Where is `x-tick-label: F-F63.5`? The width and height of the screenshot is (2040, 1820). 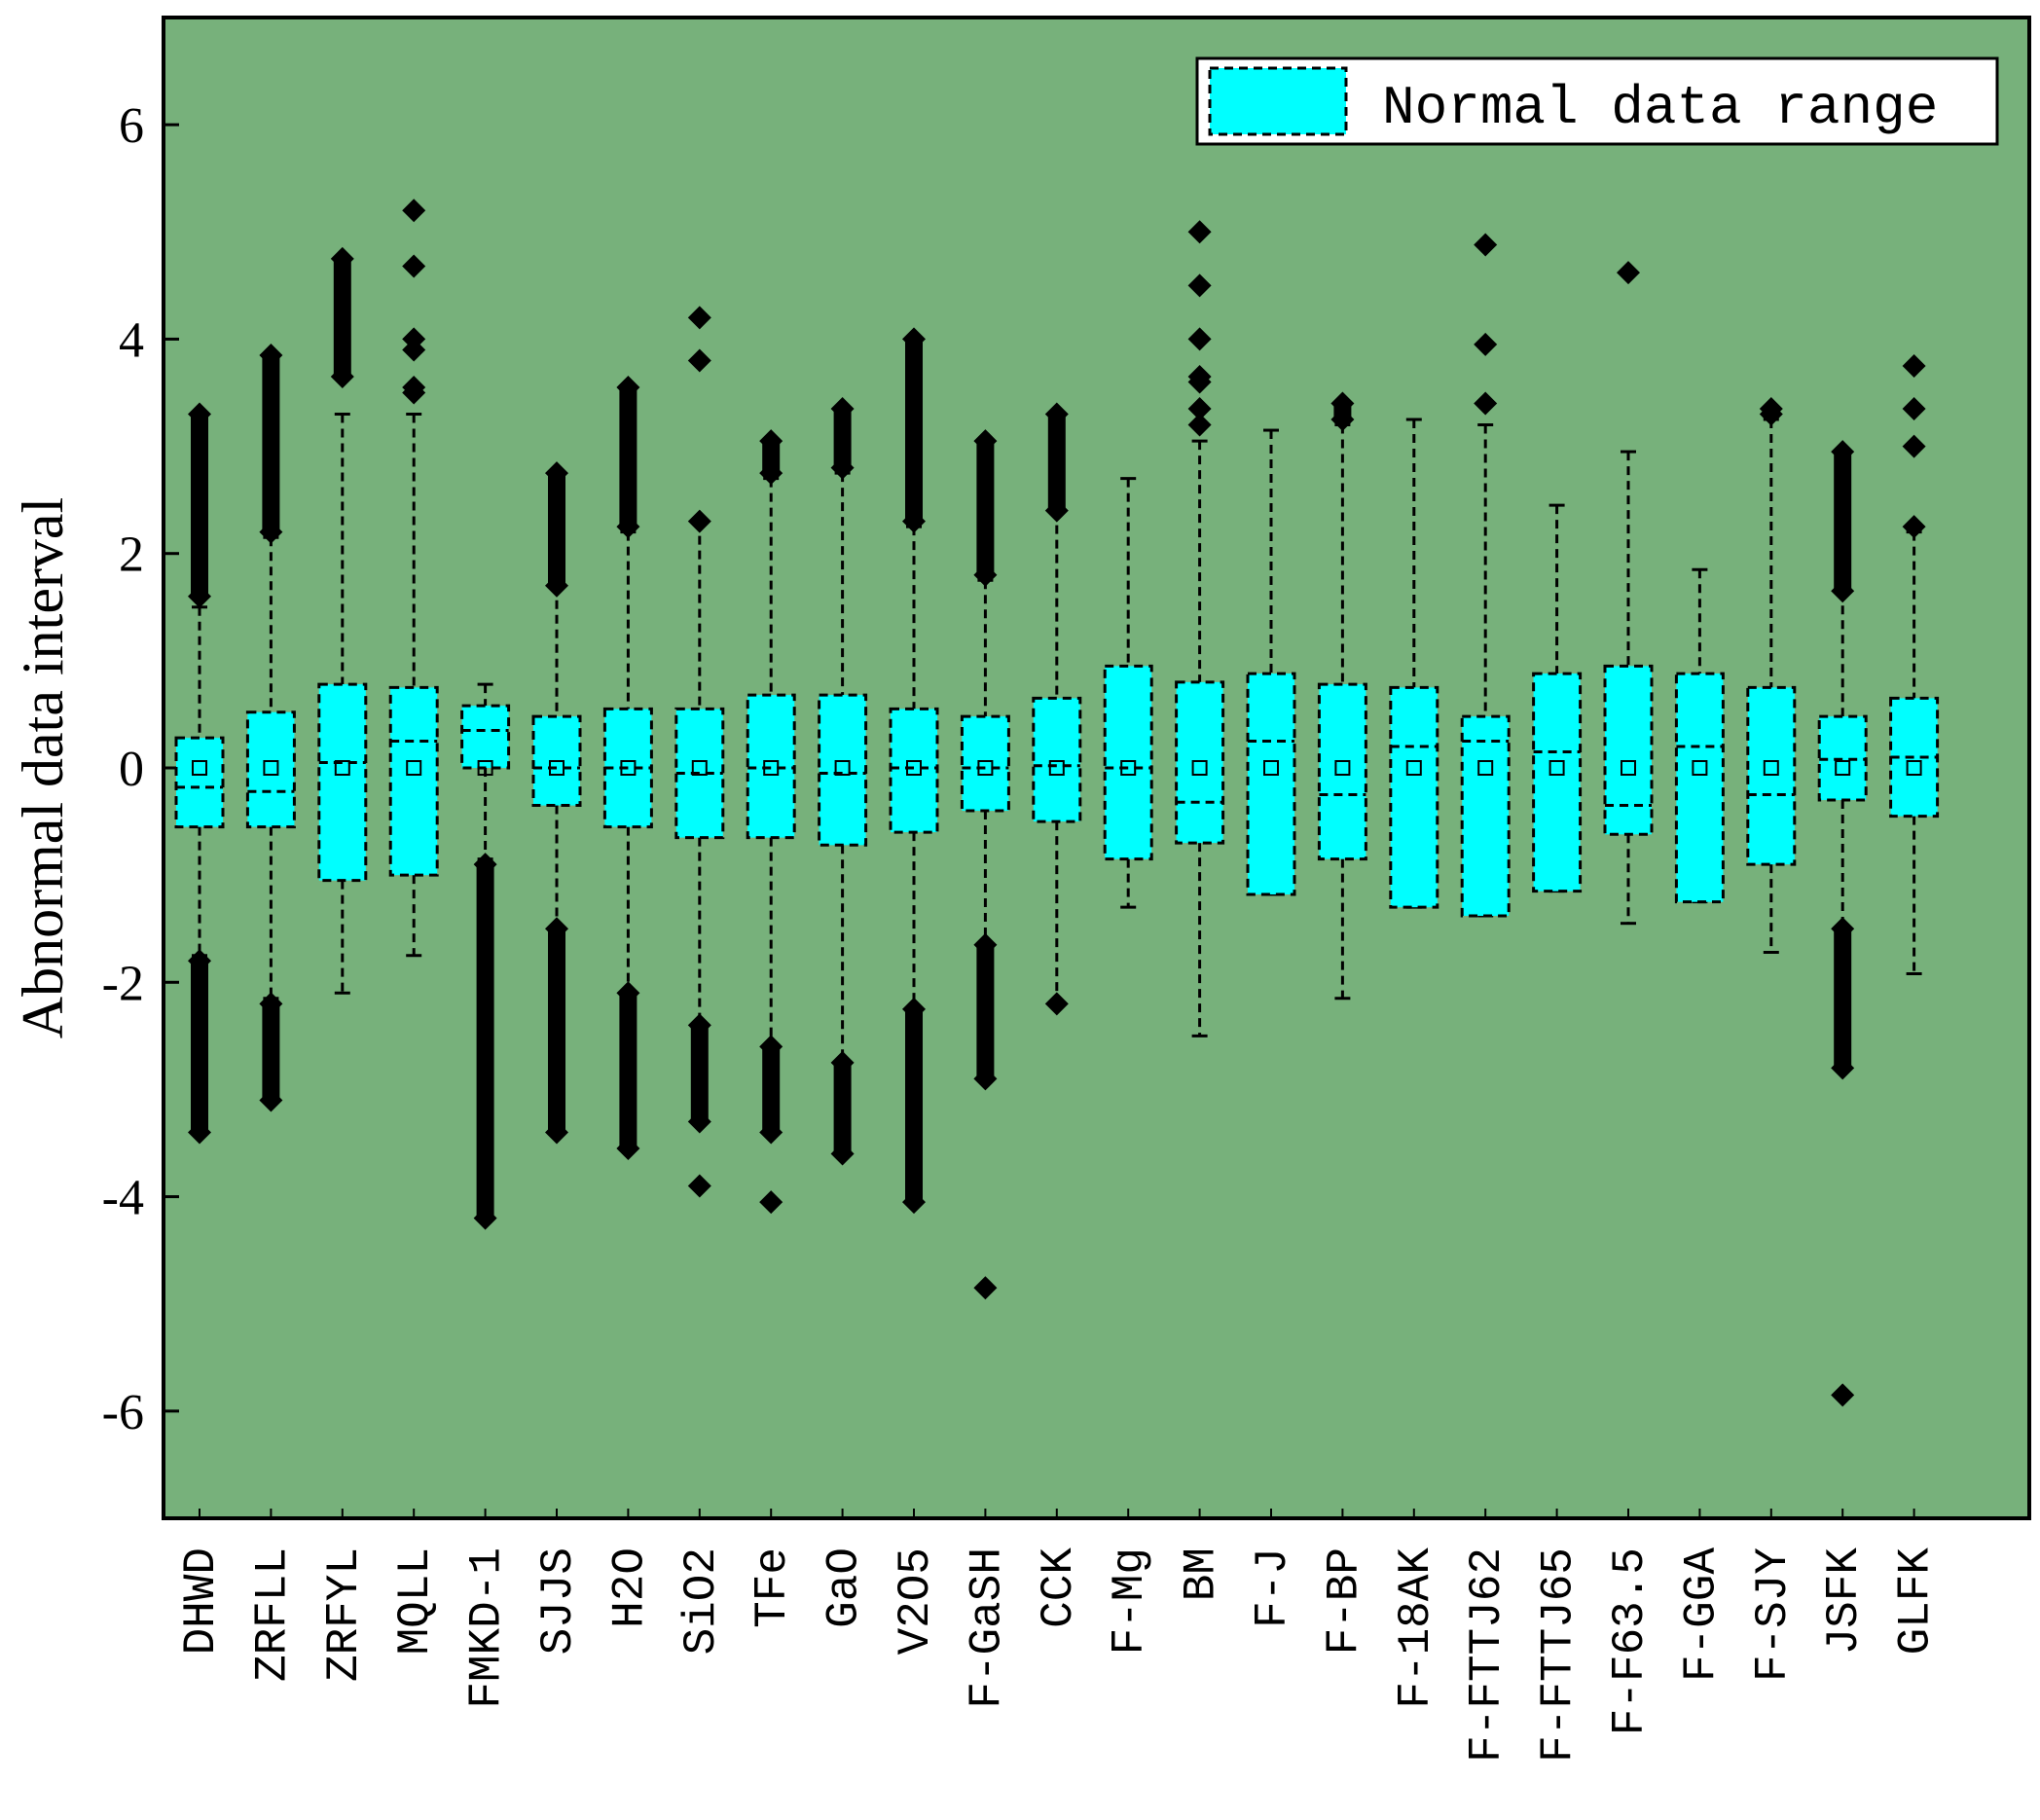 x-tick-label: F-F63.5 is located at coordinates (1630, 1641).